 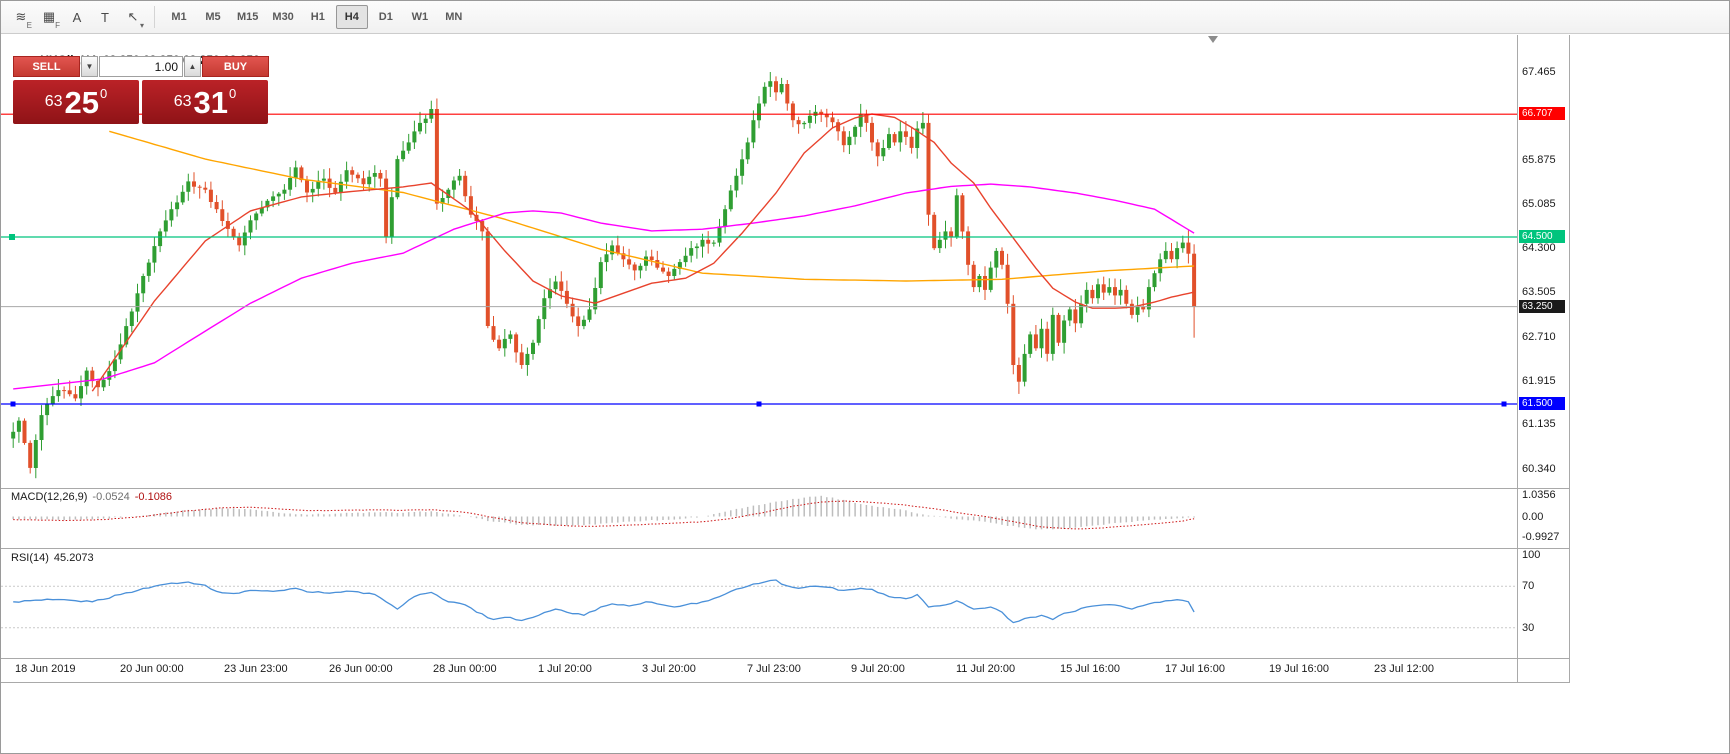 What do you see at coordinates (785, 658) in the screenshot?
I see `time-axis-separator` at bounding box center [785, 658].